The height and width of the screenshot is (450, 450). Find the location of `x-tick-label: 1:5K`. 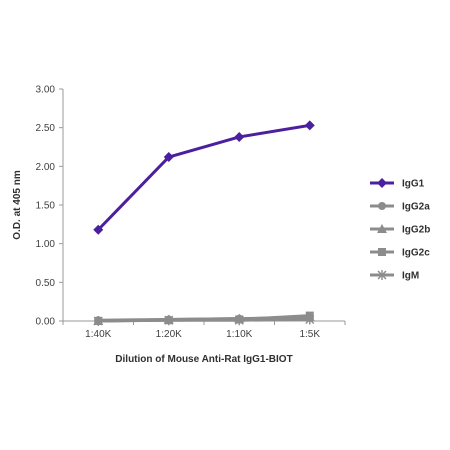

x-tick-label: 1:5K is located at coordinates (309, 334).